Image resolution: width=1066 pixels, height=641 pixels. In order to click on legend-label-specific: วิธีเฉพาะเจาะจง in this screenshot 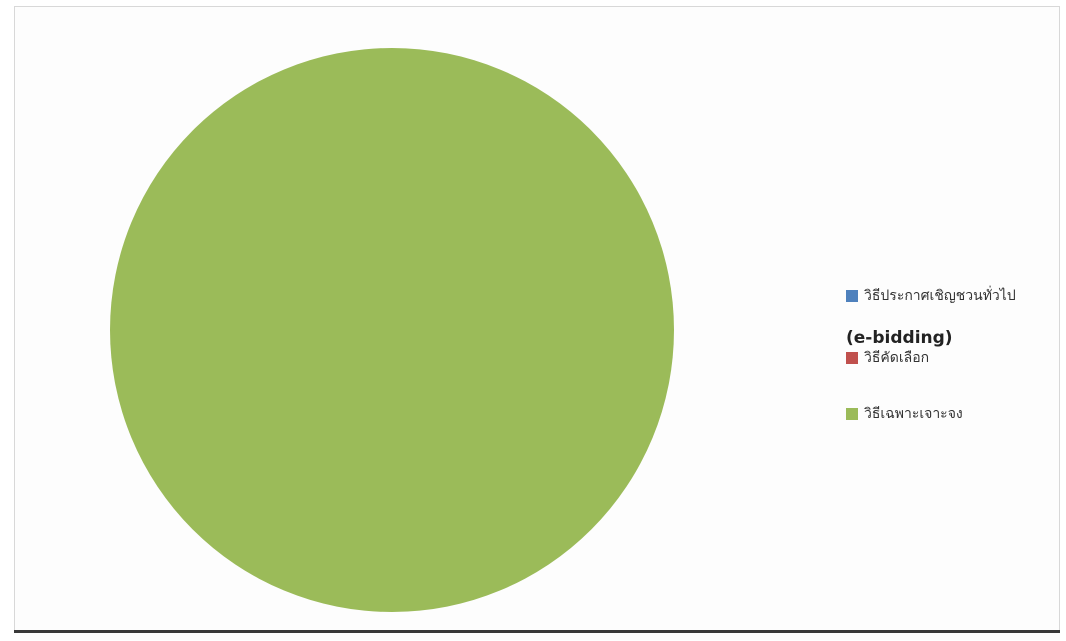, I will do `click(913, 414)`.